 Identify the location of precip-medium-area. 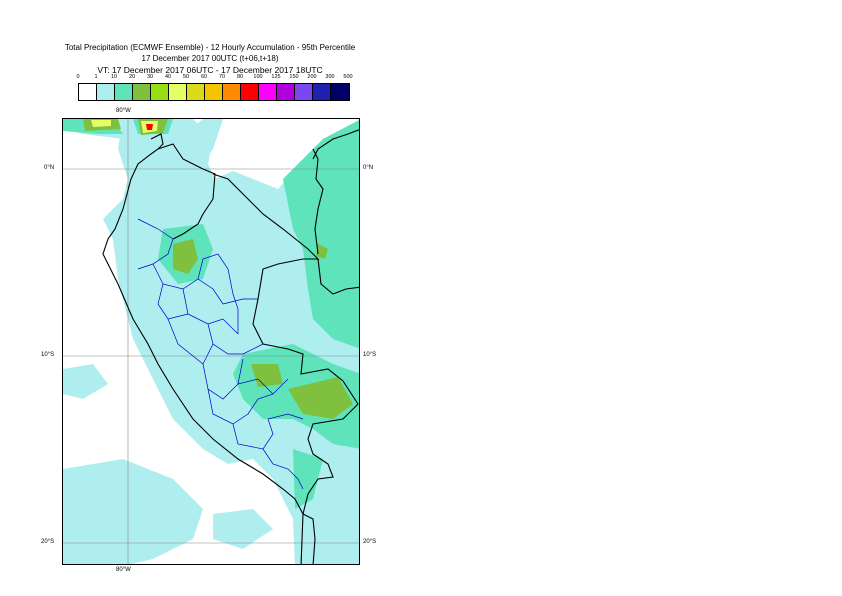
(308, 479).